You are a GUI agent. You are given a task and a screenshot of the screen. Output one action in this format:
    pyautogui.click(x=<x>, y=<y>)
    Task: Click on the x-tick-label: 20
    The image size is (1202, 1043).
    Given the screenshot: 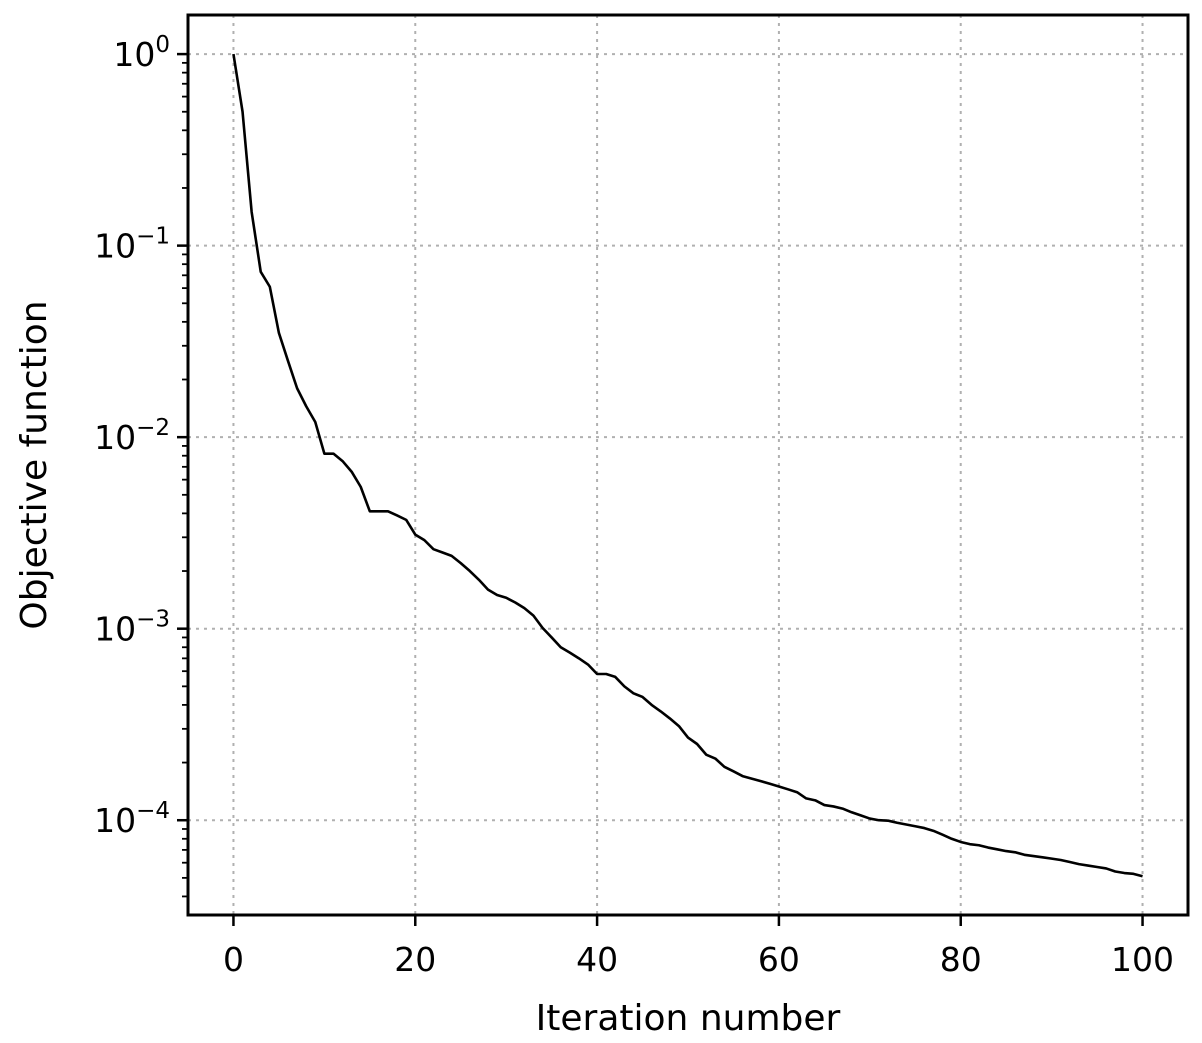 What is the action you would take?
    pyautogui.click(x=415, y=959)
    